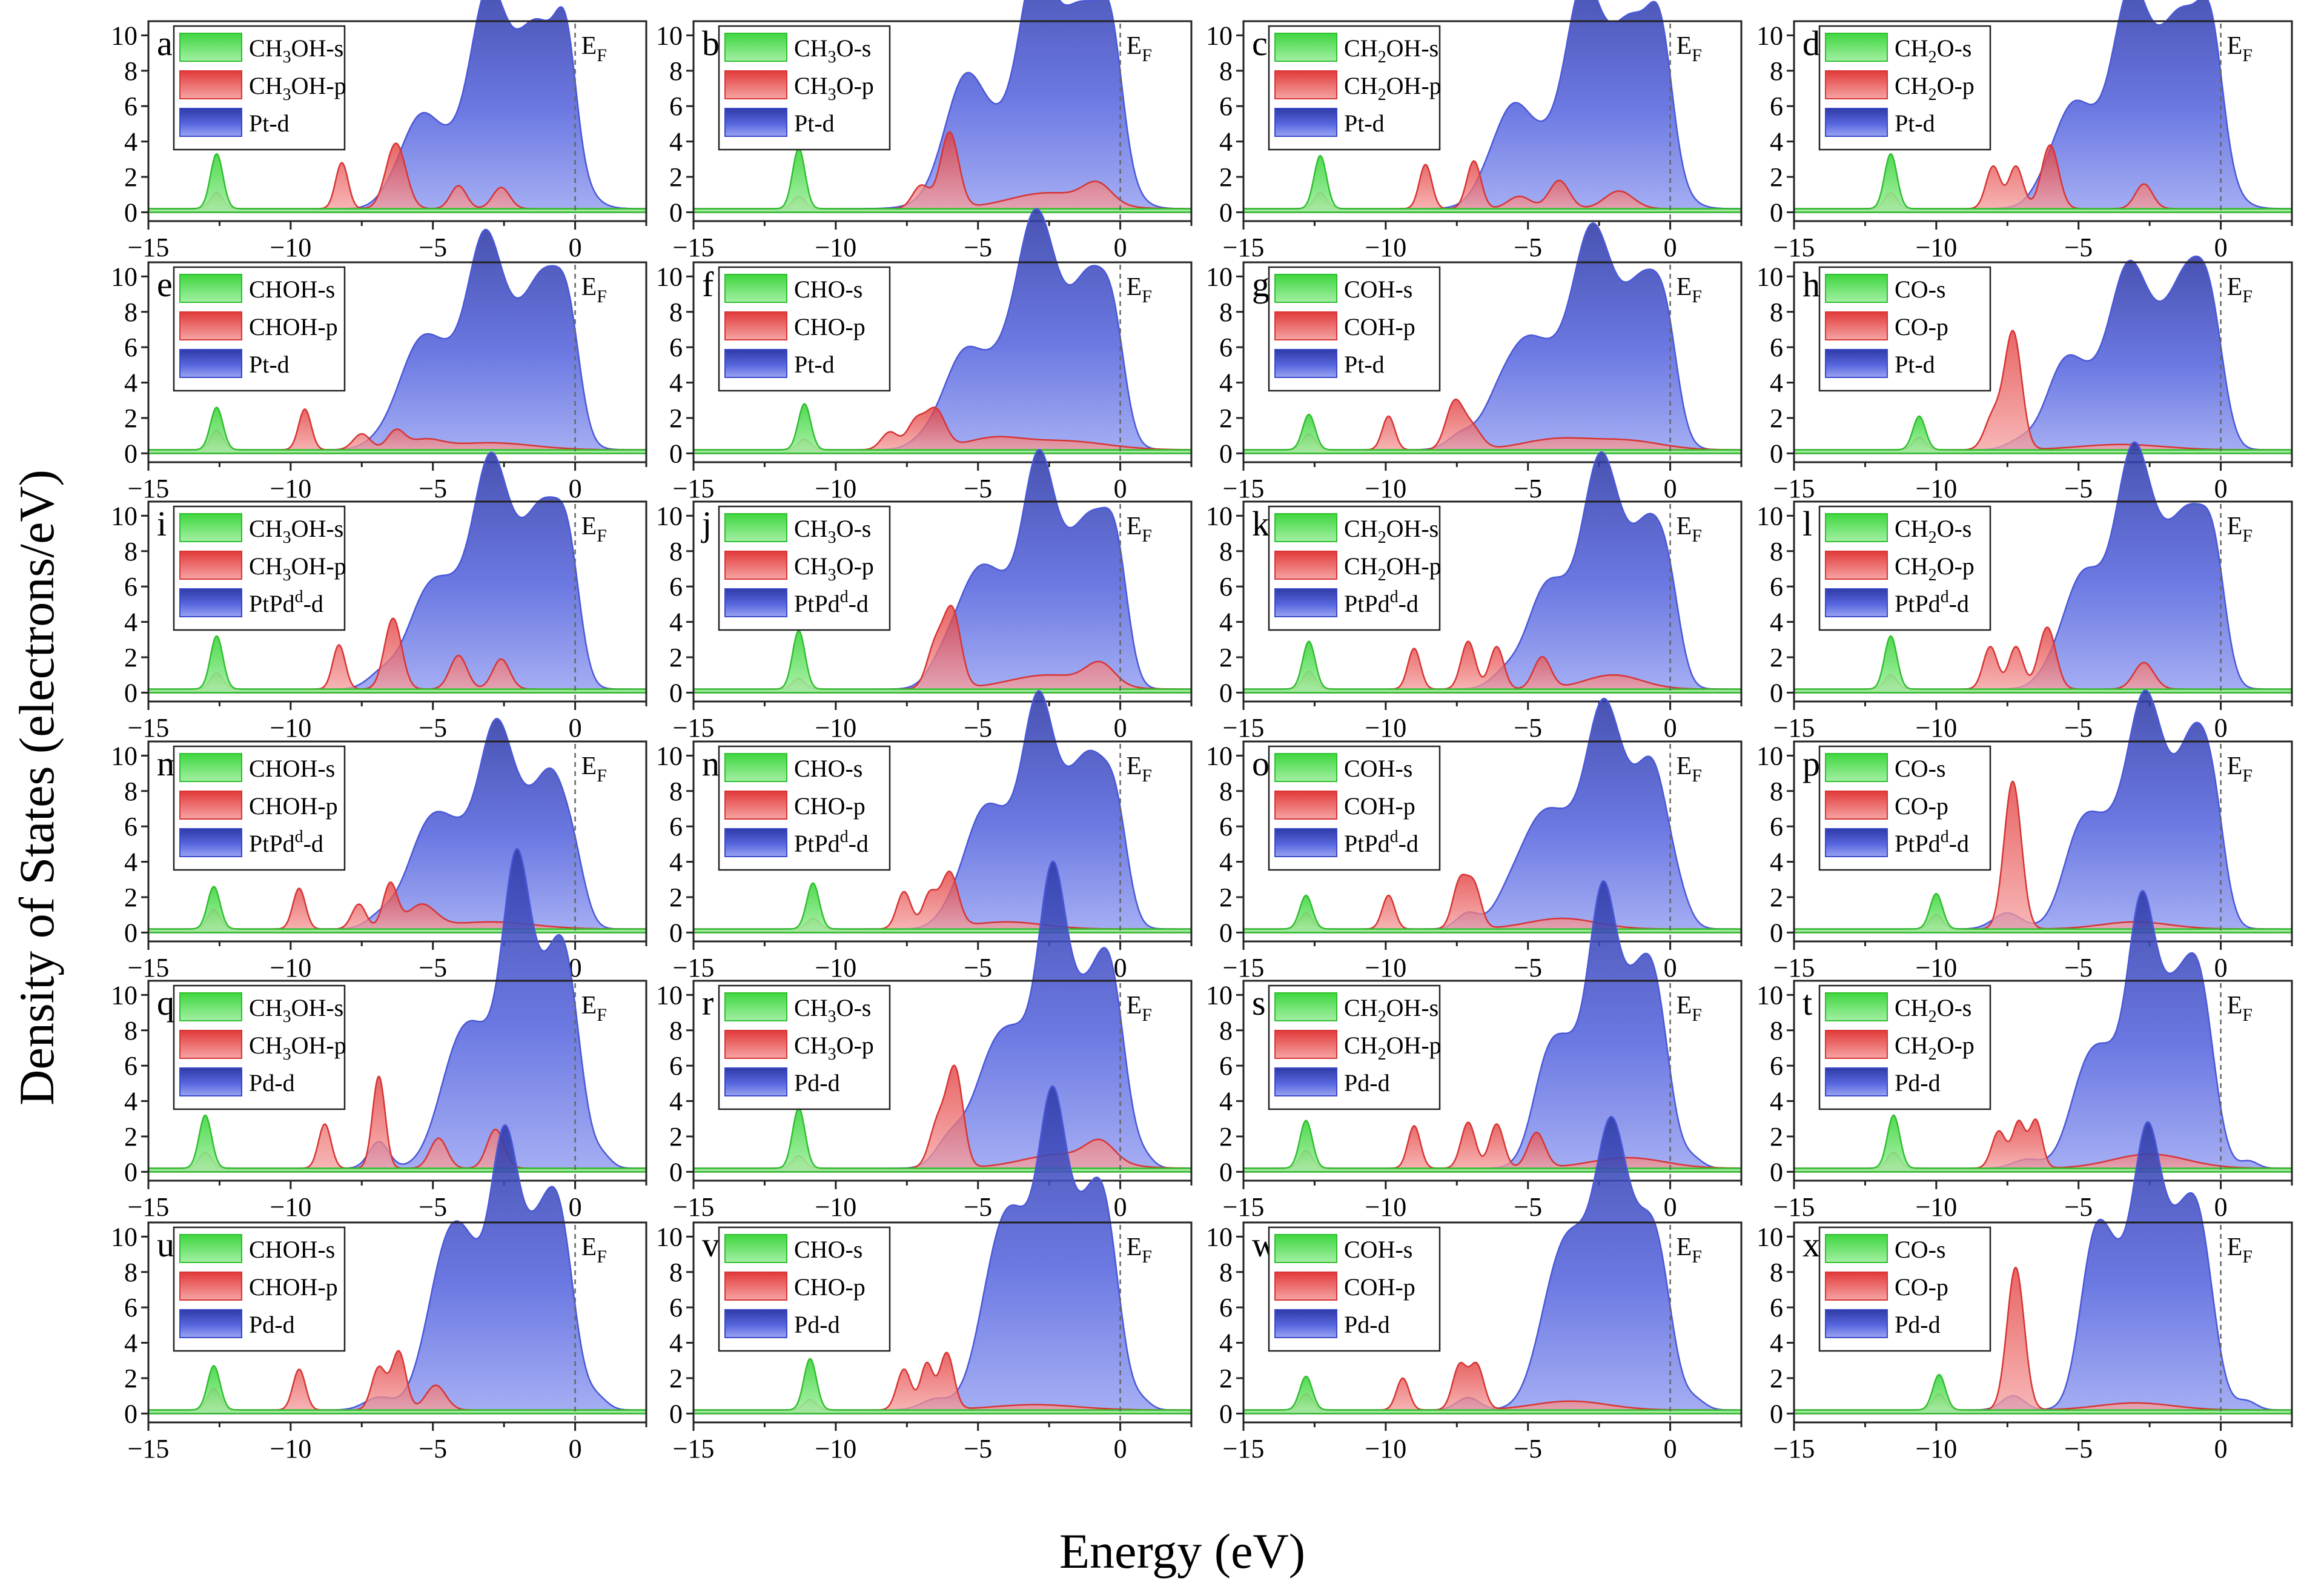 Image resolution: width=2324 pixels, height=1592 pixels. I want to click on series-s-area-w, so click(1492, 1395).